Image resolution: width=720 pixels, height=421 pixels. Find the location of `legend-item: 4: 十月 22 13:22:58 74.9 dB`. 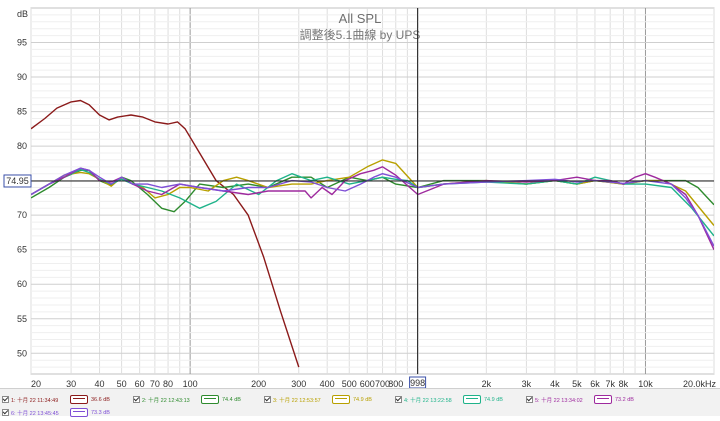

legend-item: 4: 十月 22 13:22:58 74.9 dB is located at coordinates (457, 399).